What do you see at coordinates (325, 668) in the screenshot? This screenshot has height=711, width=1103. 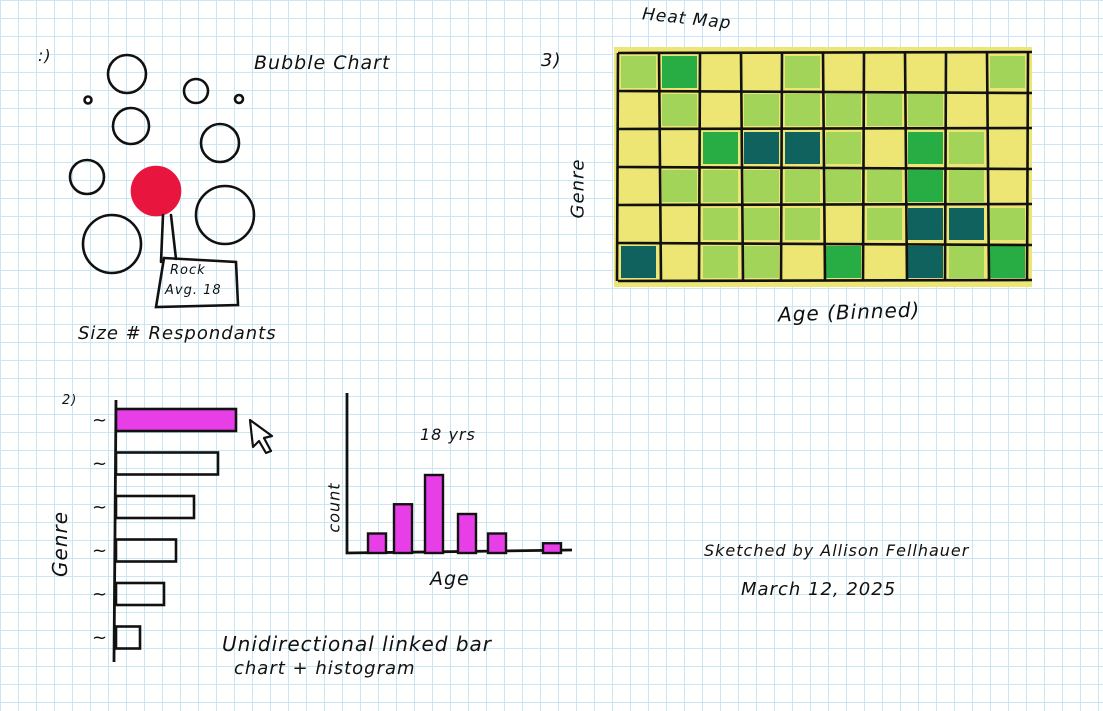 I see `caption-line-2: chart + histogram` at bounding box center [325, 668].